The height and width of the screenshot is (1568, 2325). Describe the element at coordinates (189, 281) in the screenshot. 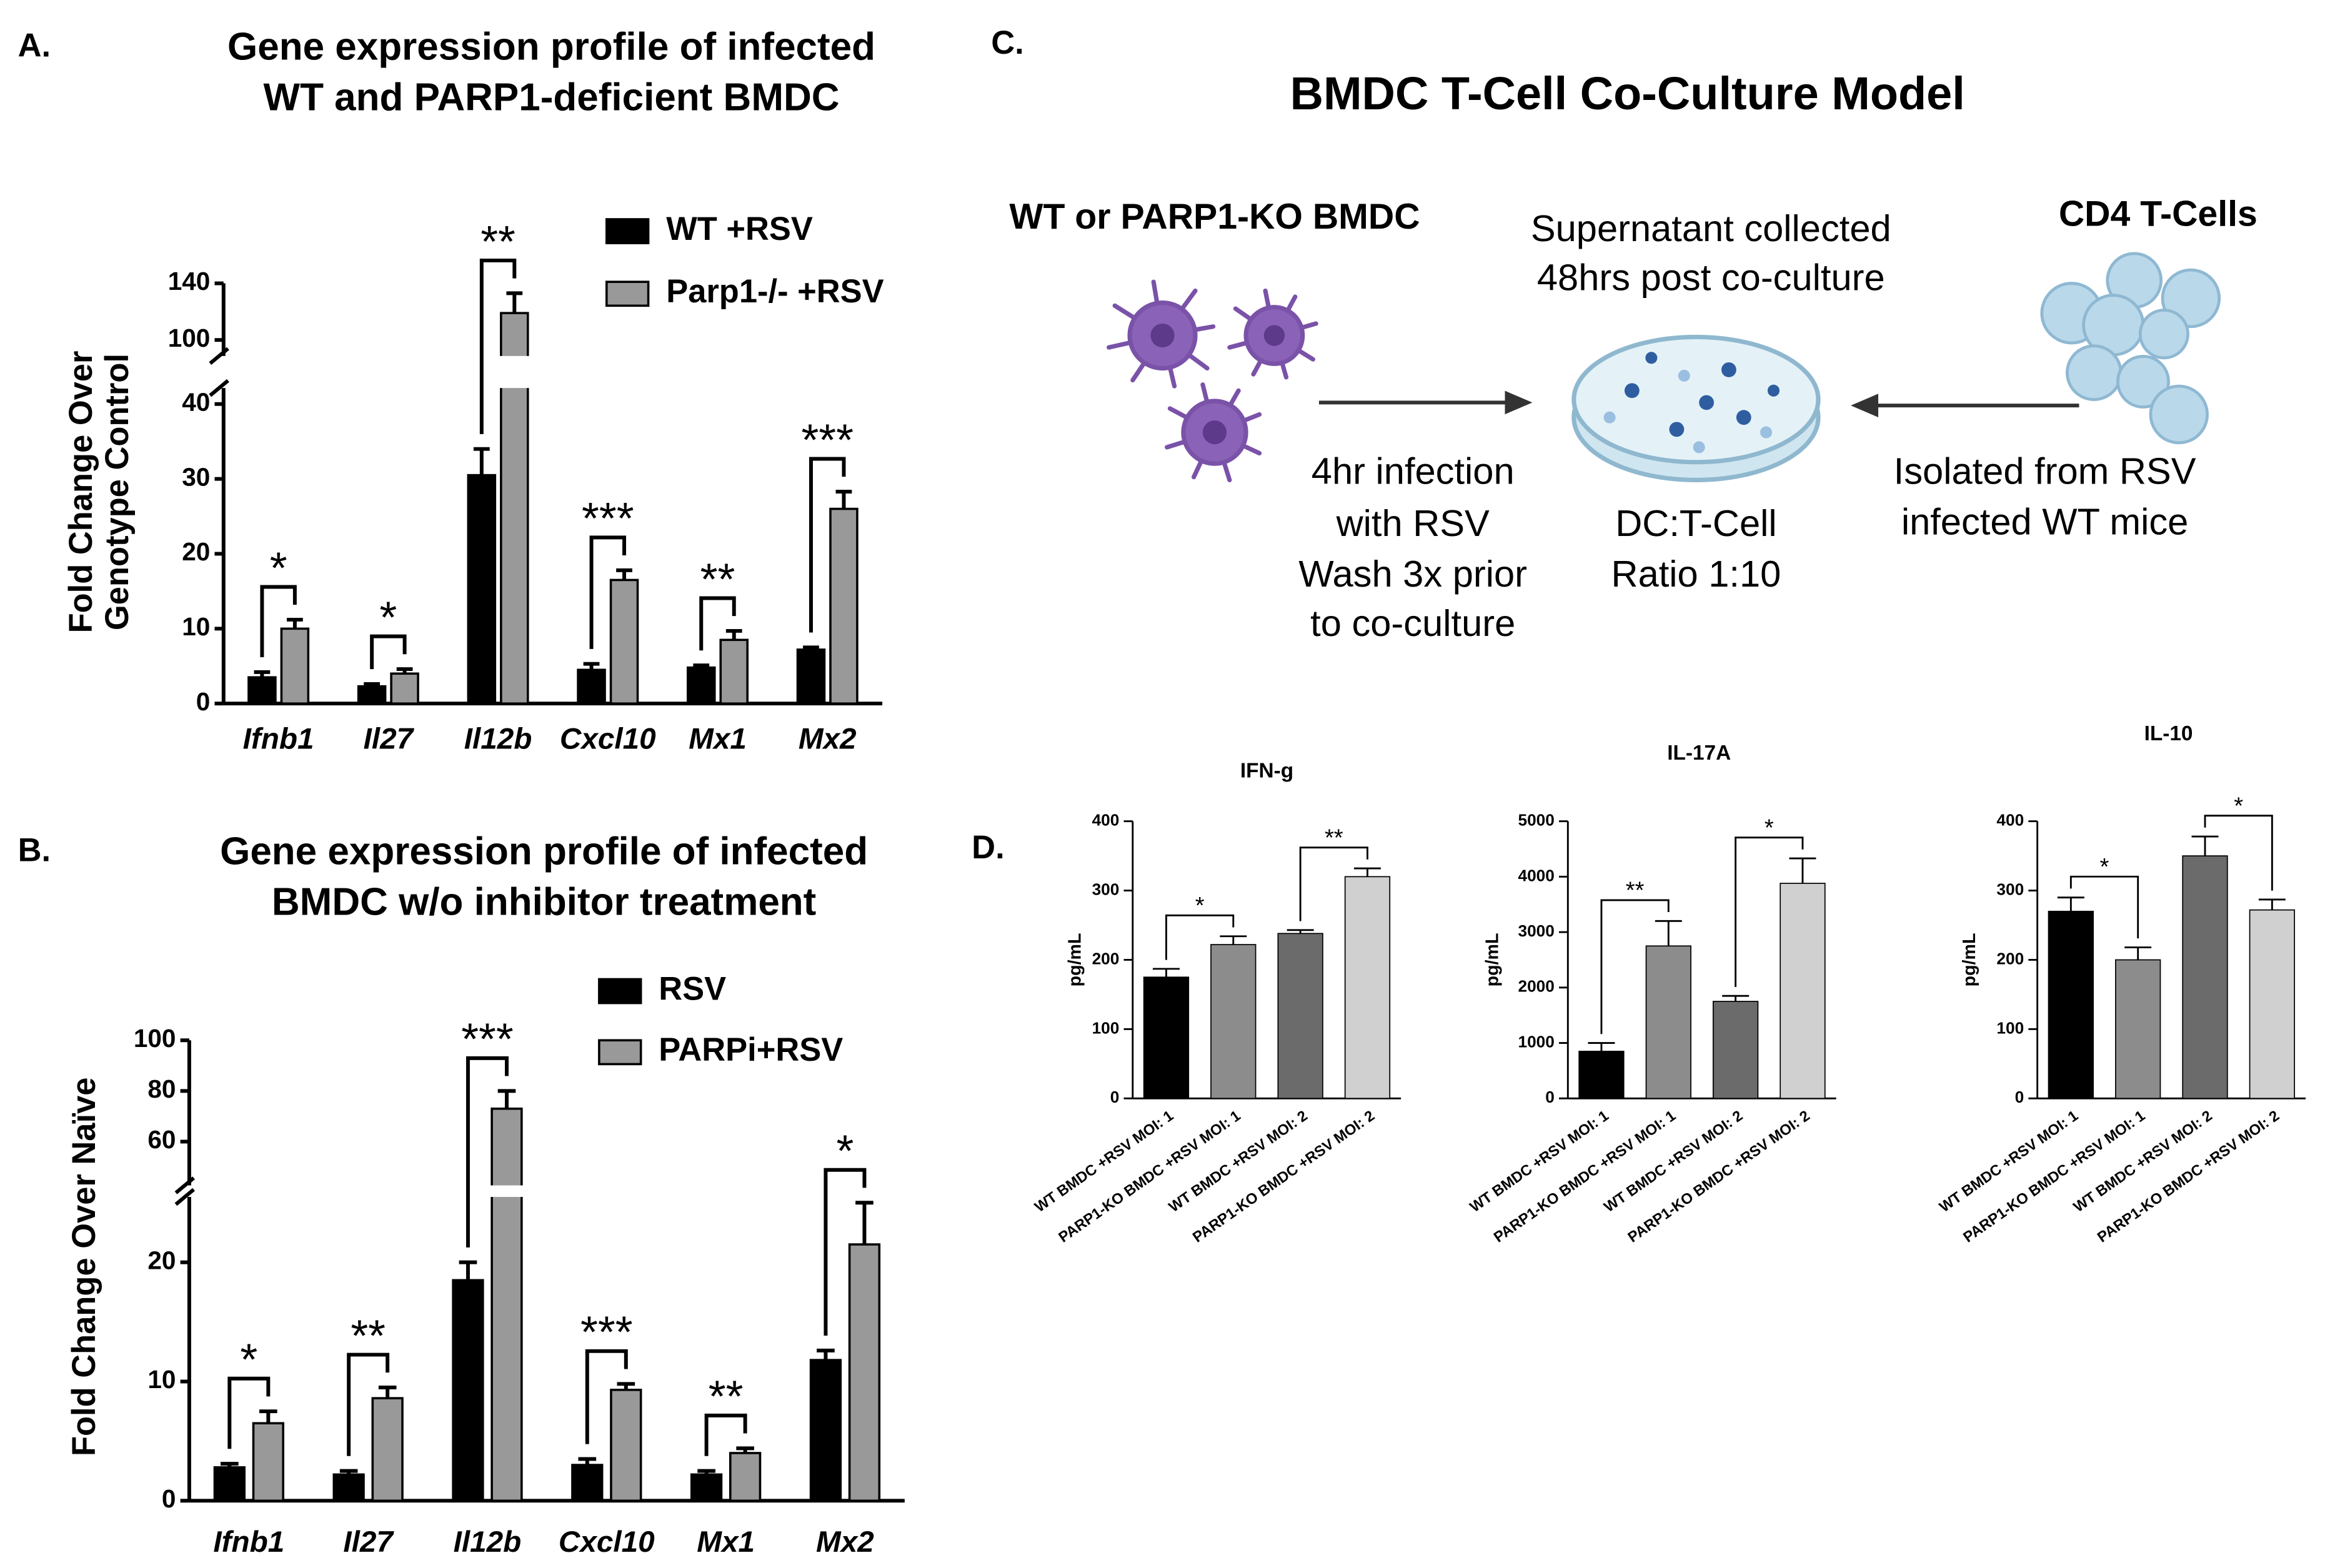

I see `y-tick-label: 140` at that location.